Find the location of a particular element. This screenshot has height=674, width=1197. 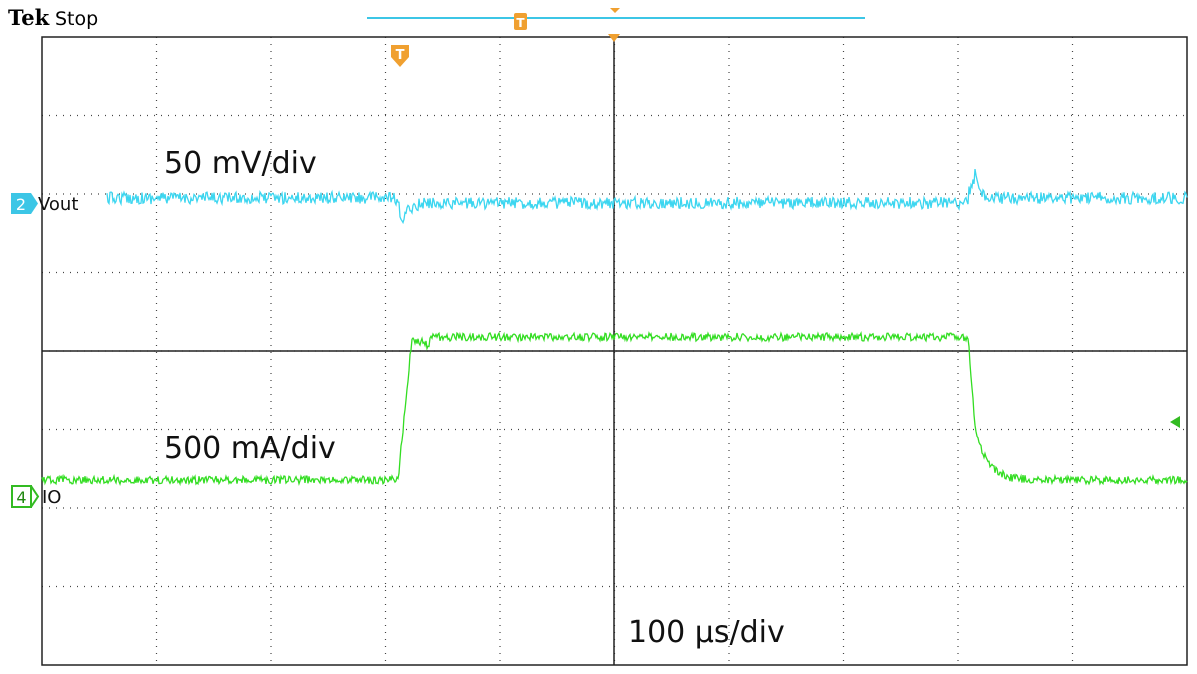

trigger-level is located at coordinates (1175, 422).